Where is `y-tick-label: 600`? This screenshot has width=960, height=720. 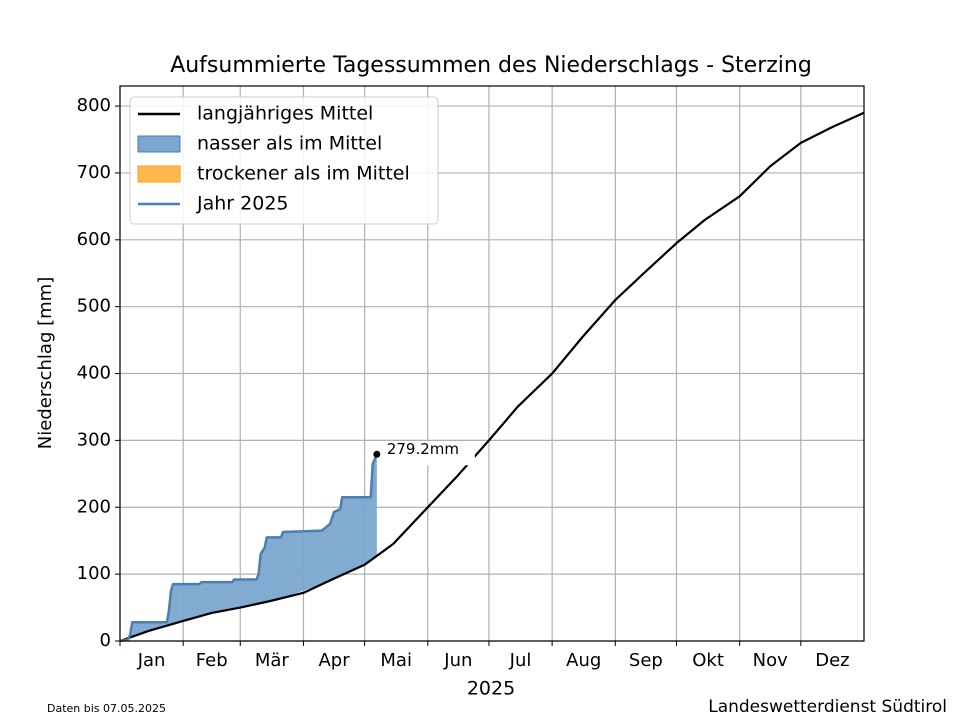
y-tick-label: 600 is located at coordinates (94, 239).